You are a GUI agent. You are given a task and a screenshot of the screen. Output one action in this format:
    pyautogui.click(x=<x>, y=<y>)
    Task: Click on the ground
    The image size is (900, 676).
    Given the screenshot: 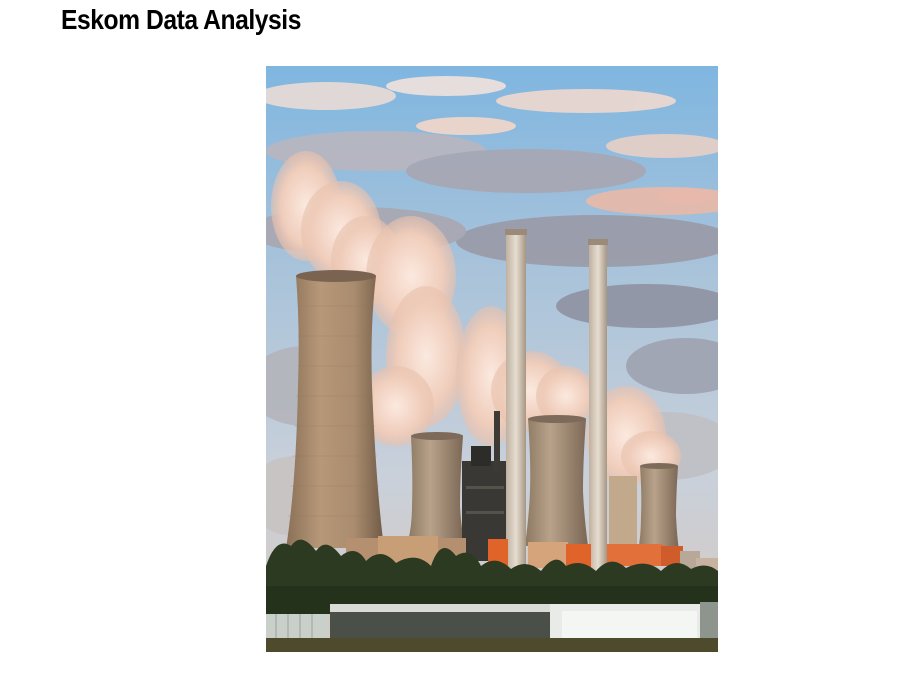 What is the action you would take?
    pyautogui.click(x=492, y=645)
    